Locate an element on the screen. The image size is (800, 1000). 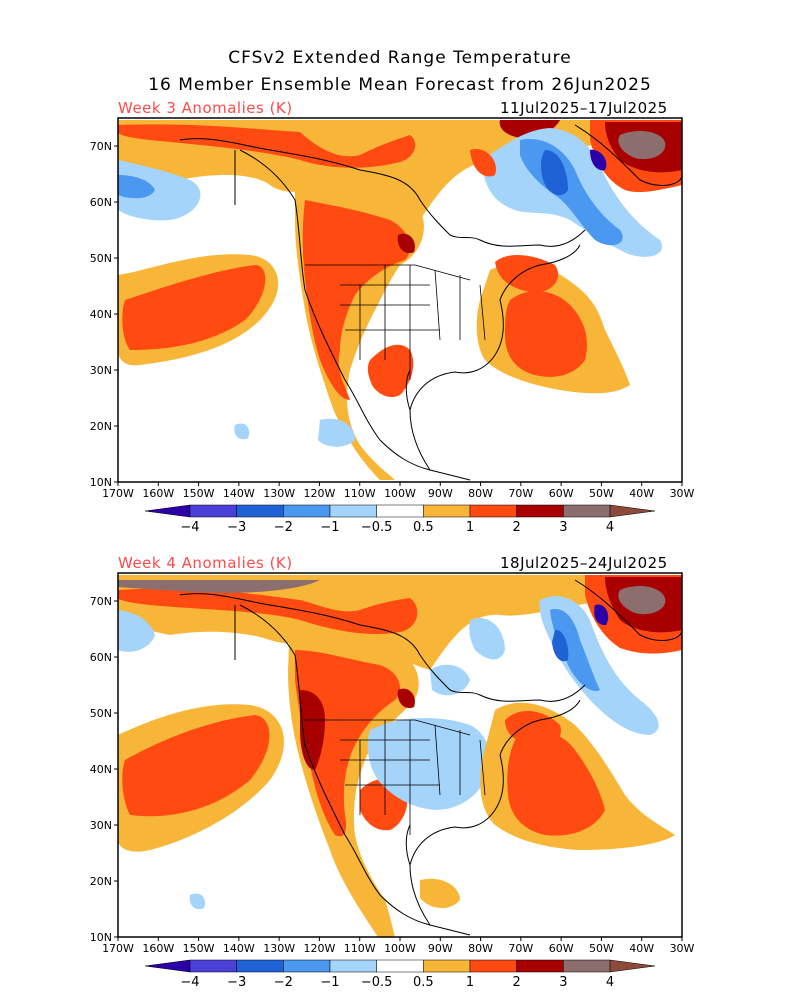
baffin-cool is located at coordinates (487, 639).